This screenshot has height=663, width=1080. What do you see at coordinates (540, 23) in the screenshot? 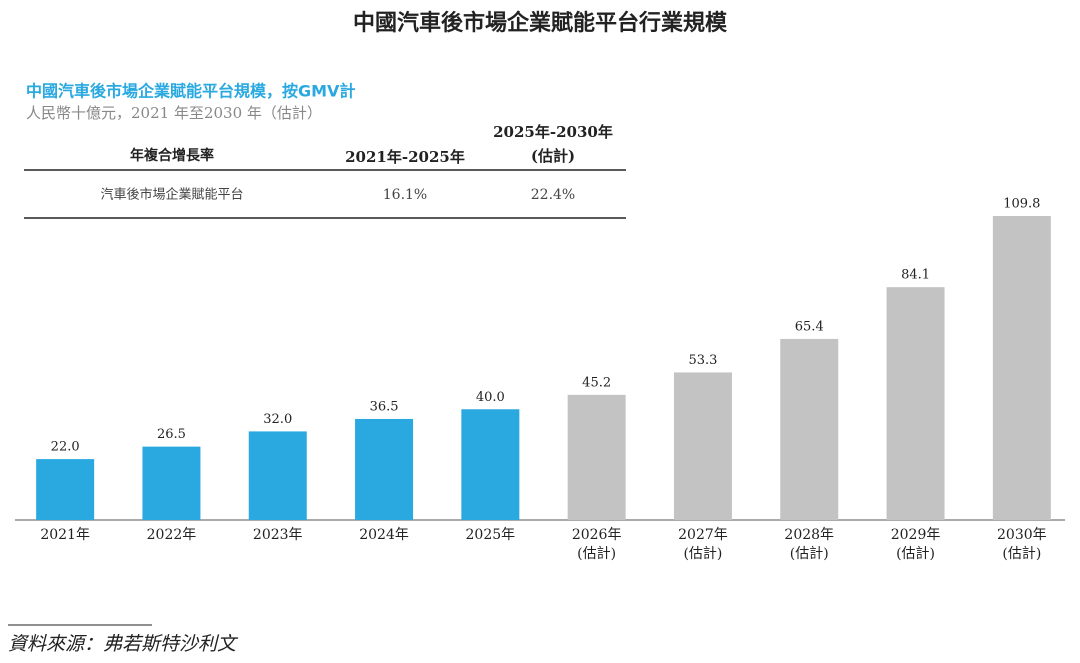
I see `chart-title: 中國汽車後市場企業賦能平台行業規模` at bounding box center [540, 23].